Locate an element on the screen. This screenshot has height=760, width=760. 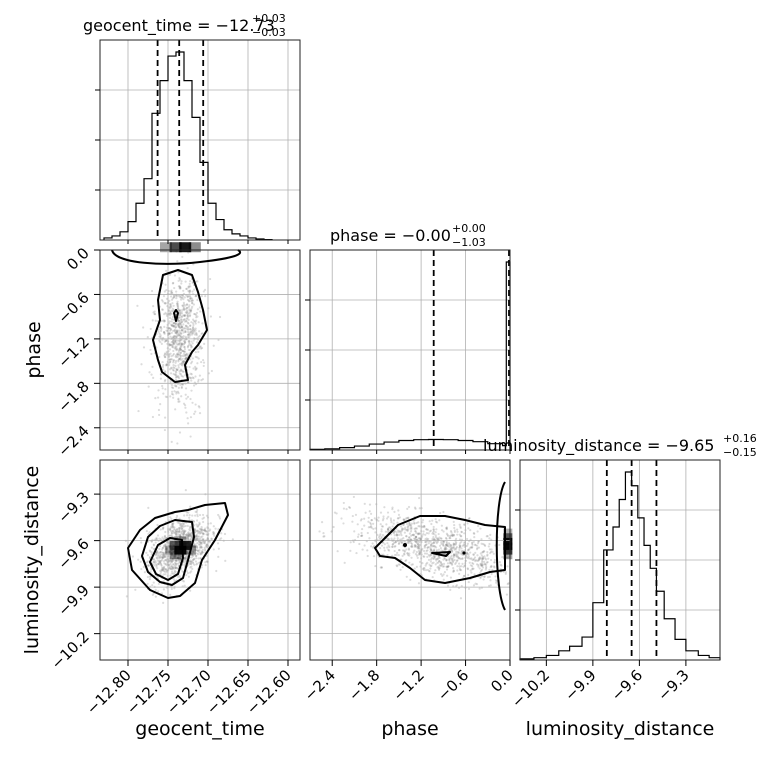
title-geocent-time: geocent_time = −12.73 +0.03 −0.03 is located at coordinates (184, 25).